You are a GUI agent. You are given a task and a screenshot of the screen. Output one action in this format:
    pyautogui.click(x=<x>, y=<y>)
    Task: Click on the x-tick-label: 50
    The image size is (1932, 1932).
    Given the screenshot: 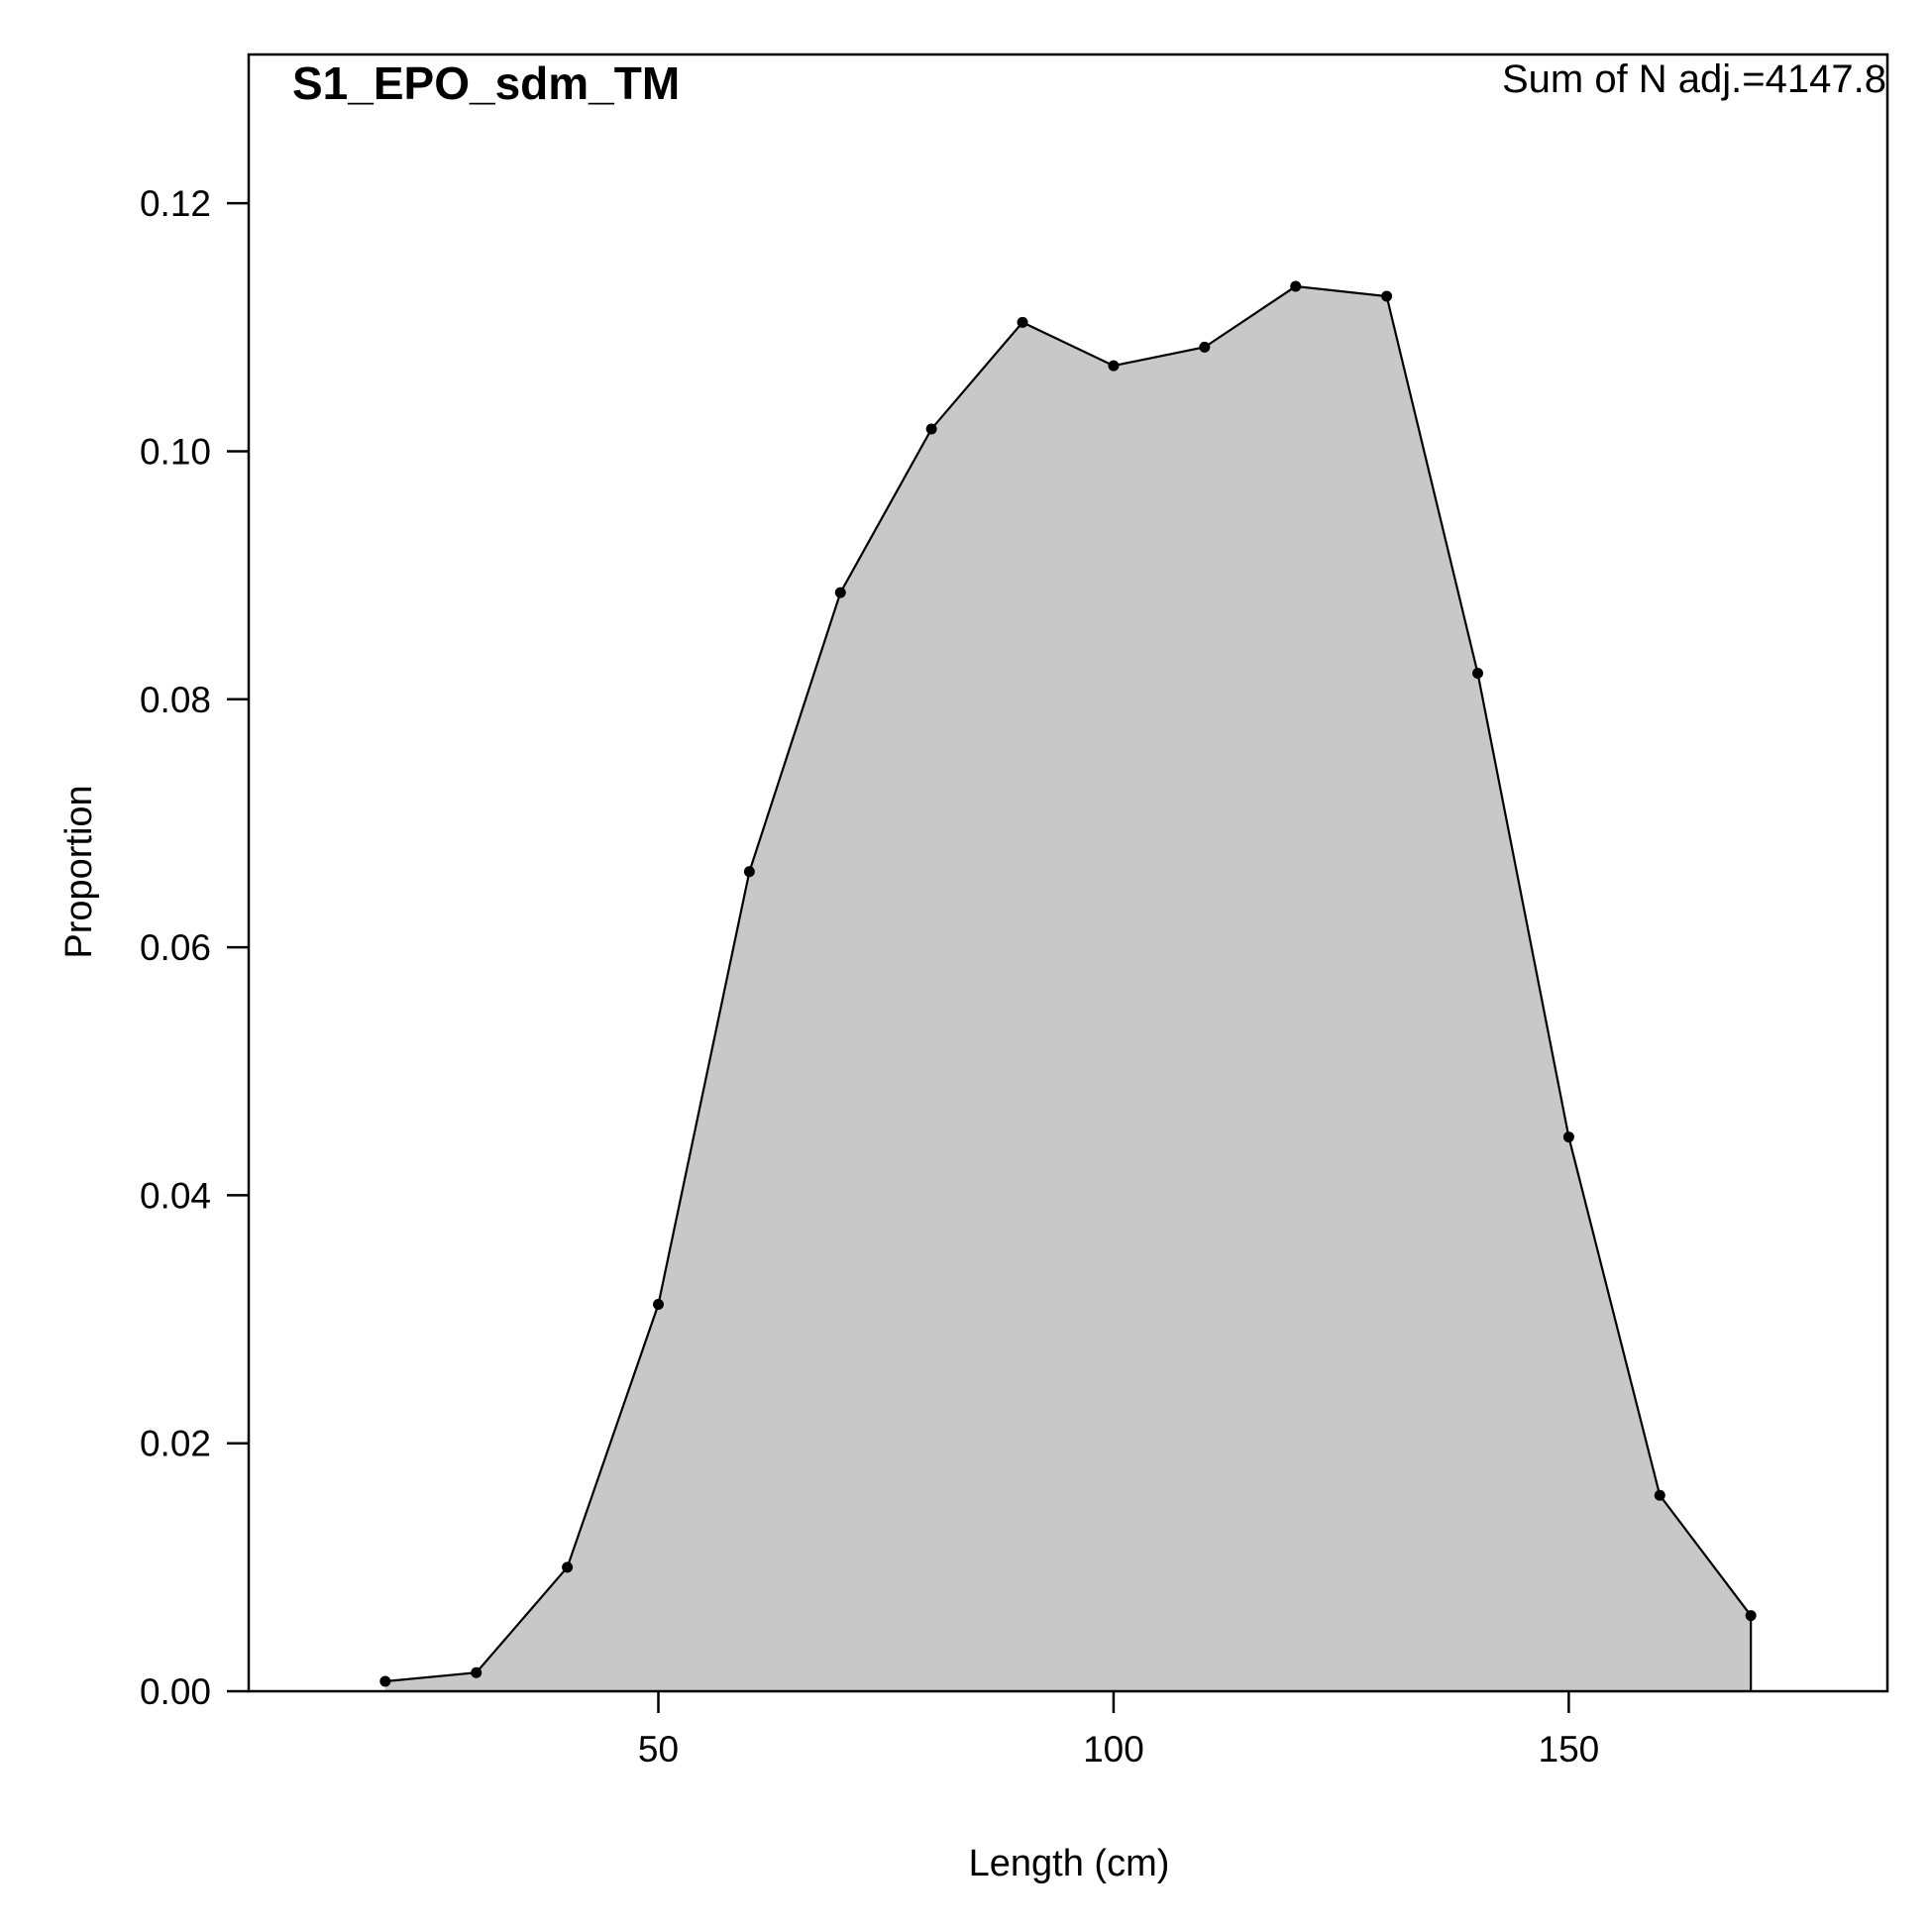 What is the action you would take?
    pyautogui.click(x=658, y=1749)
    